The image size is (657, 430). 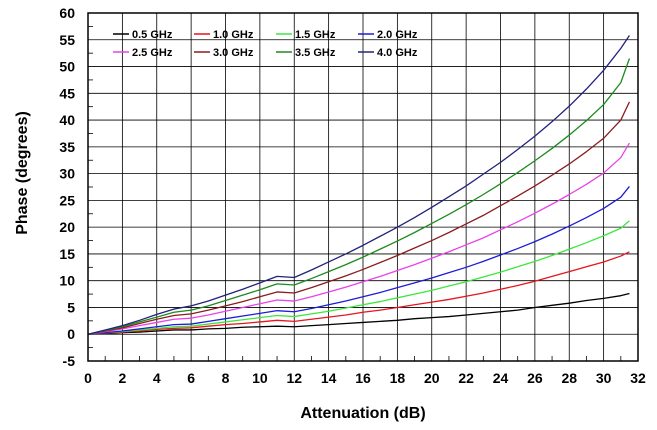 I want to click on legend-item: 3.5 GHz, so click(x=306, y=53).